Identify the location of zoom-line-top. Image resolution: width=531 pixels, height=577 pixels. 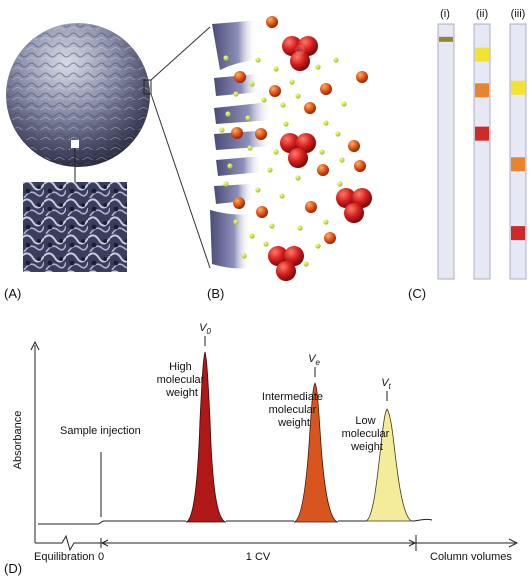
(180, 53).